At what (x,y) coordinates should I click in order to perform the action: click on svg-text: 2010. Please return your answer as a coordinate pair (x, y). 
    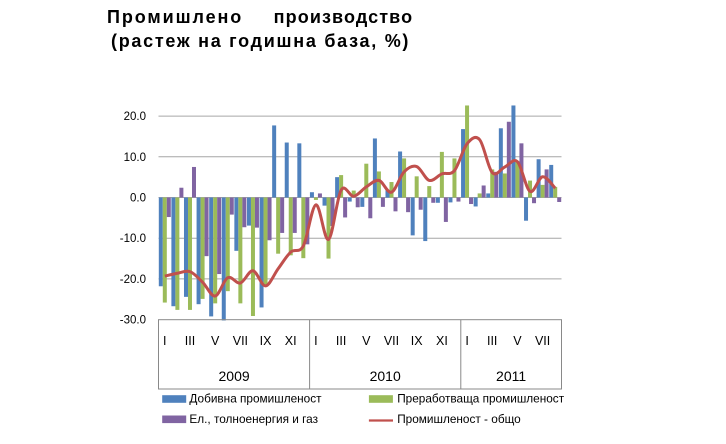
    Looking at the image, I should click on (385, 376).